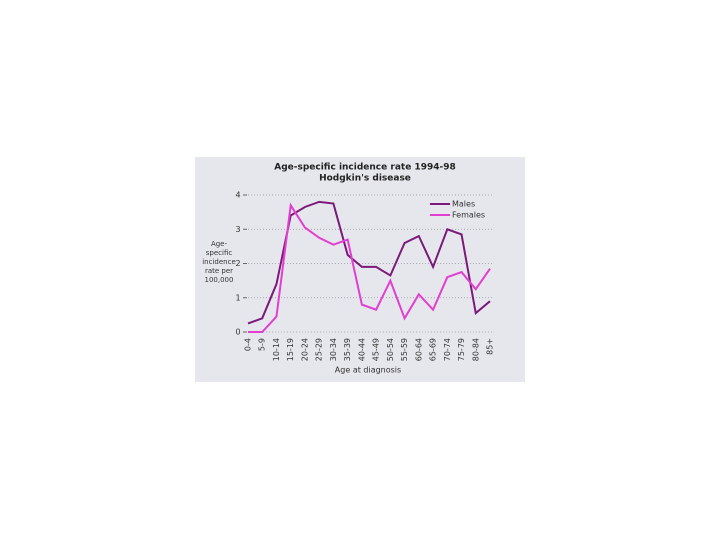  I want to click on x-tick-label: 70-74, so click(447, 349).